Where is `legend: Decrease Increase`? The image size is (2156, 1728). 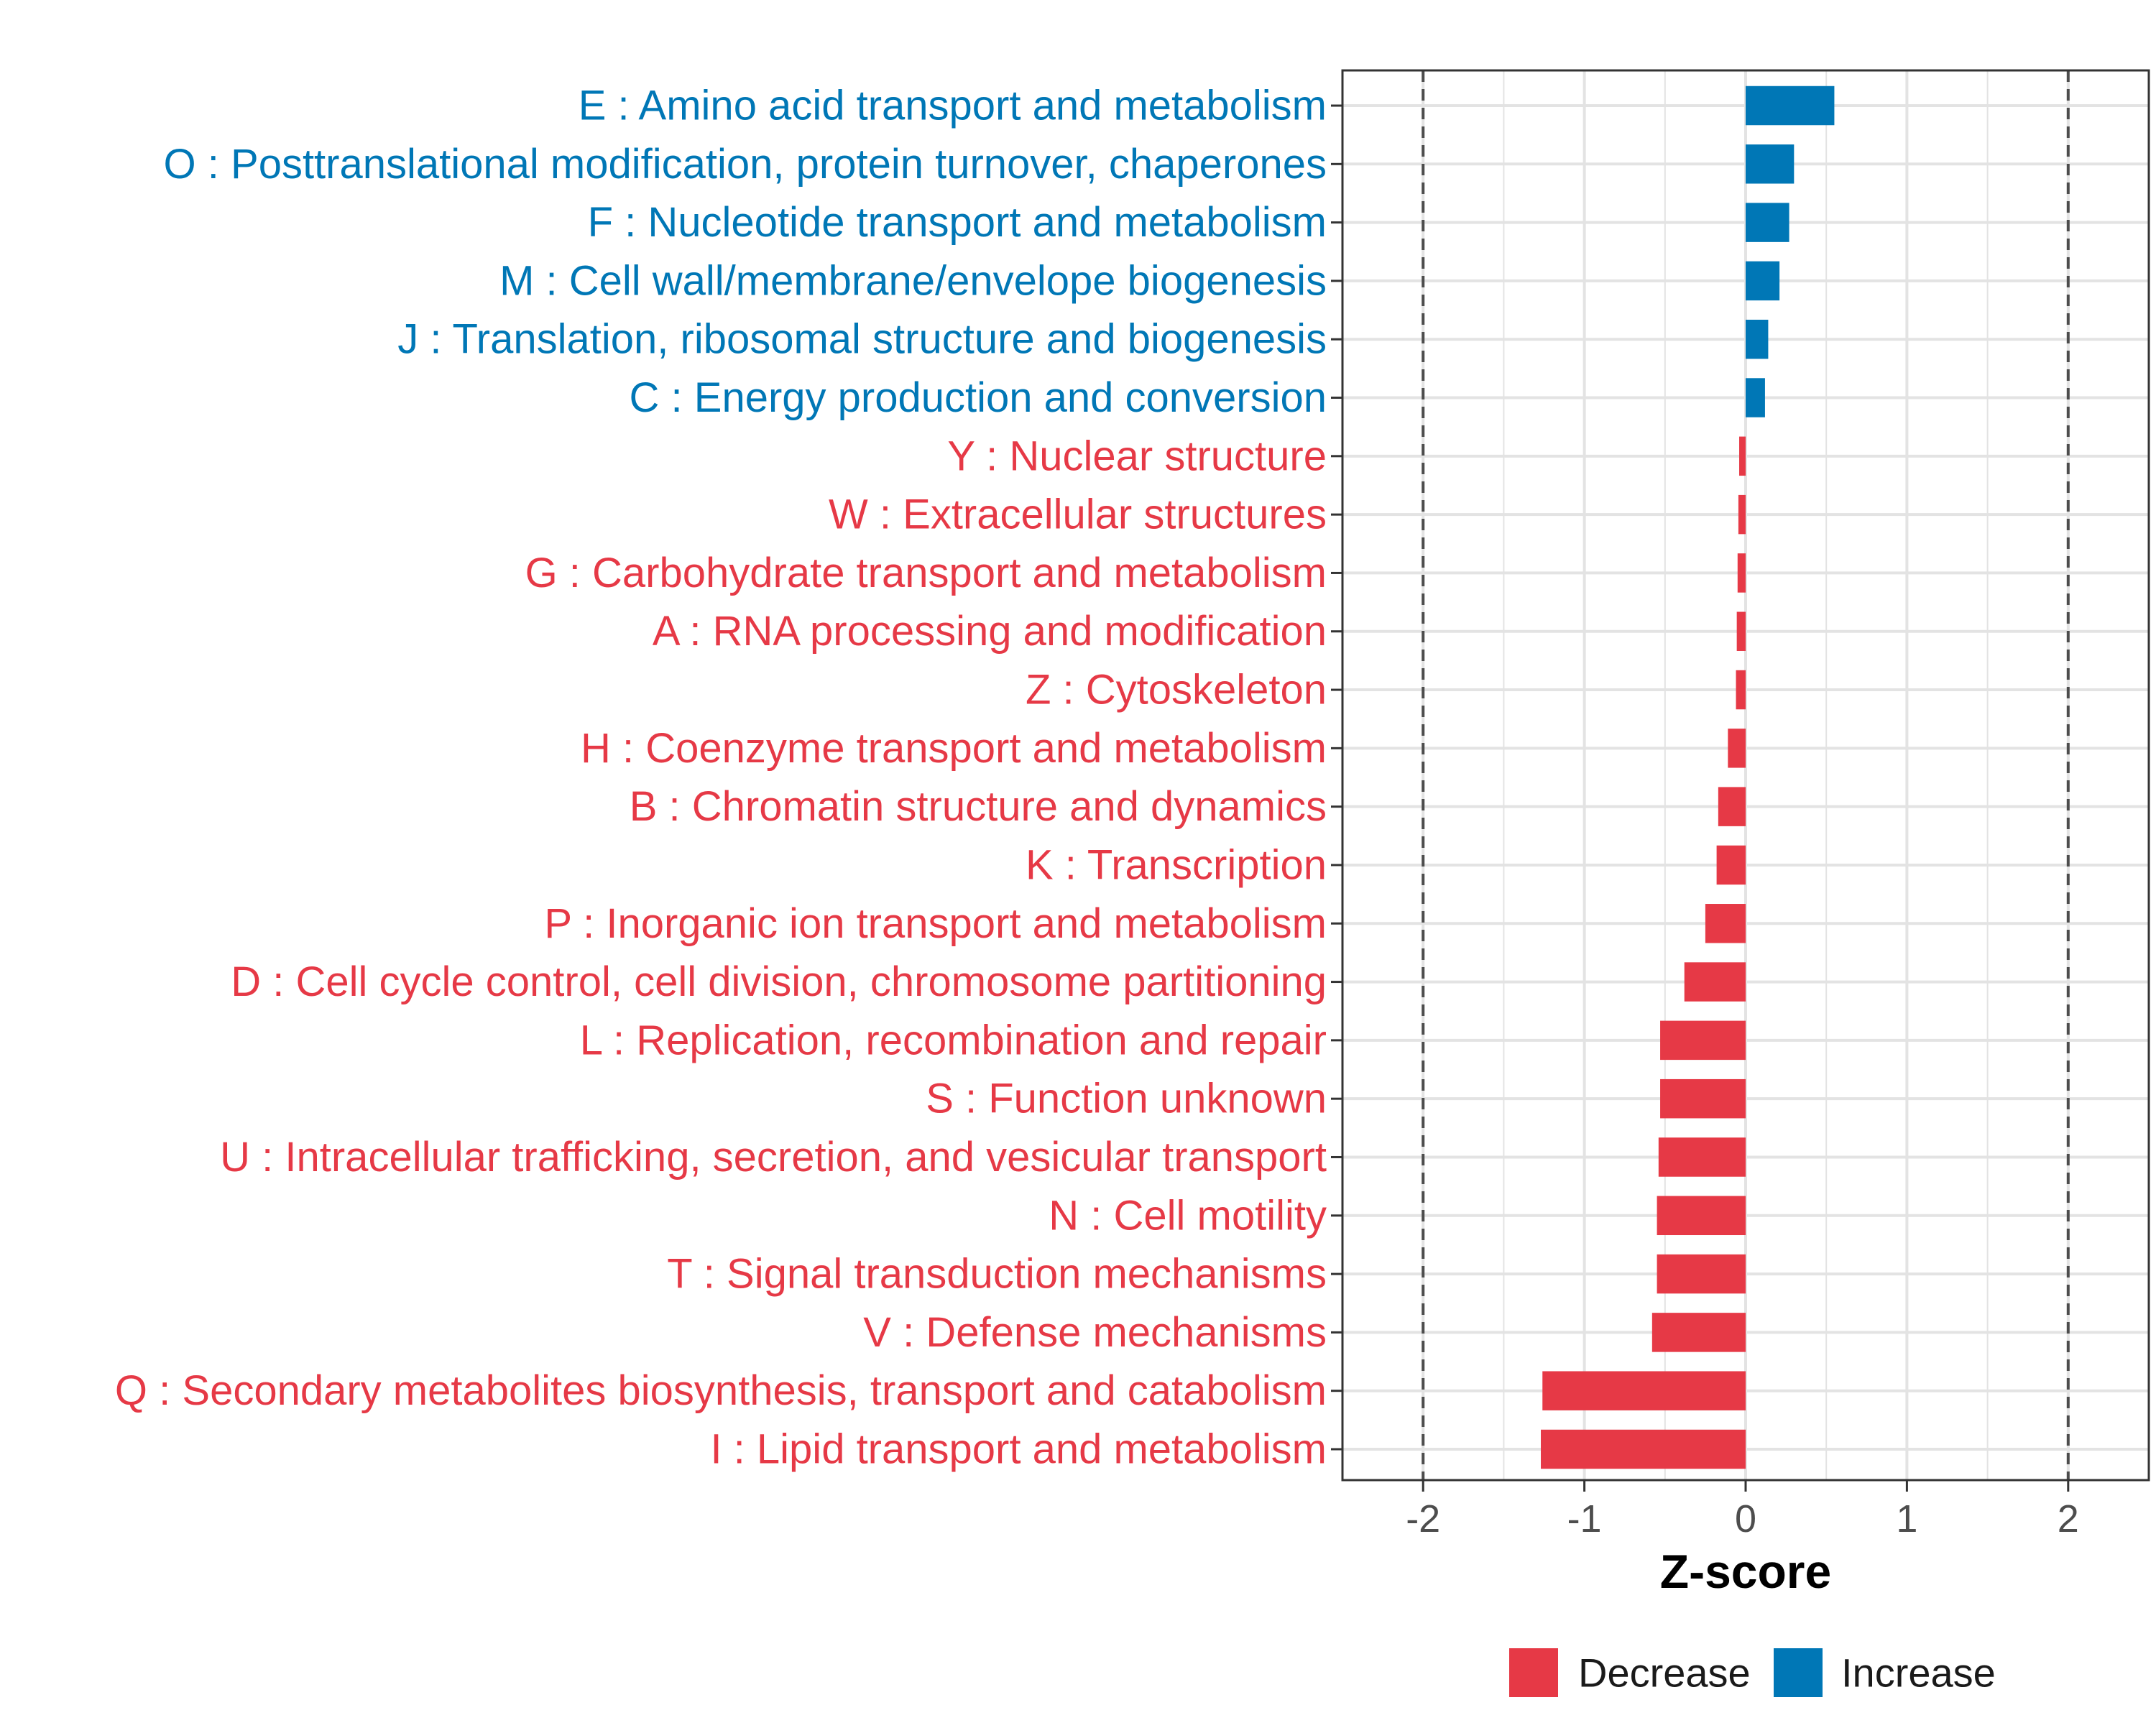 legend: Decrease Increase is located at coordinates (1752, 1673).